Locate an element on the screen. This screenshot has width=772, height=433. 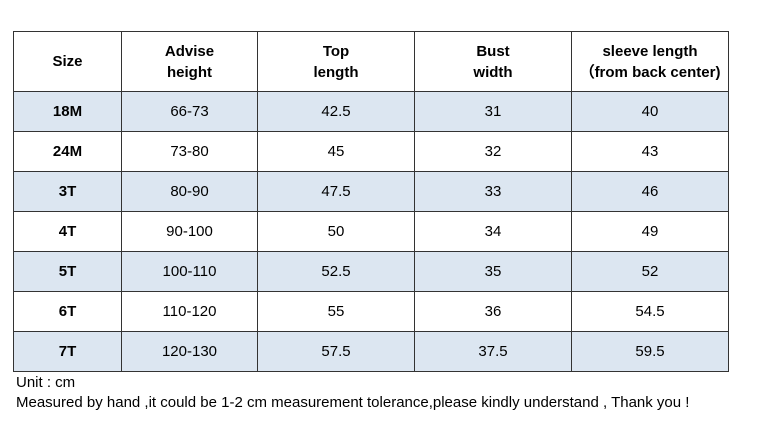
size-cell: 6T is located at coordinates (67, 311).